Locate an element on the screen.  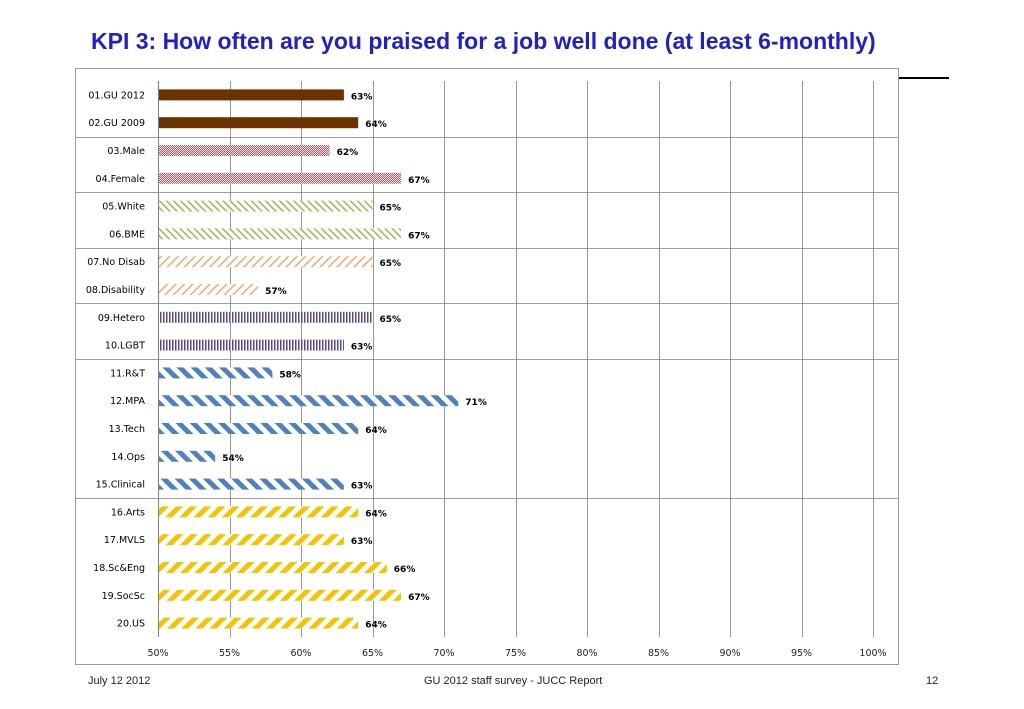
category-label: 04.Female is located at coordinates (121, 179).